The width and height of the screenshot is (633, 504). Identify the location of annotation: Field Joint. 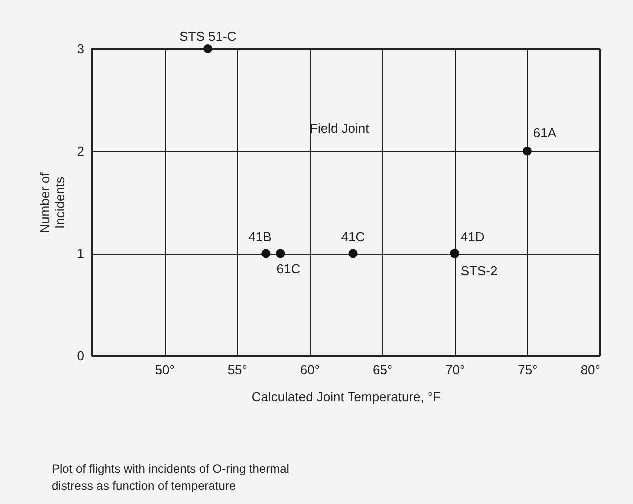
(340, 128).